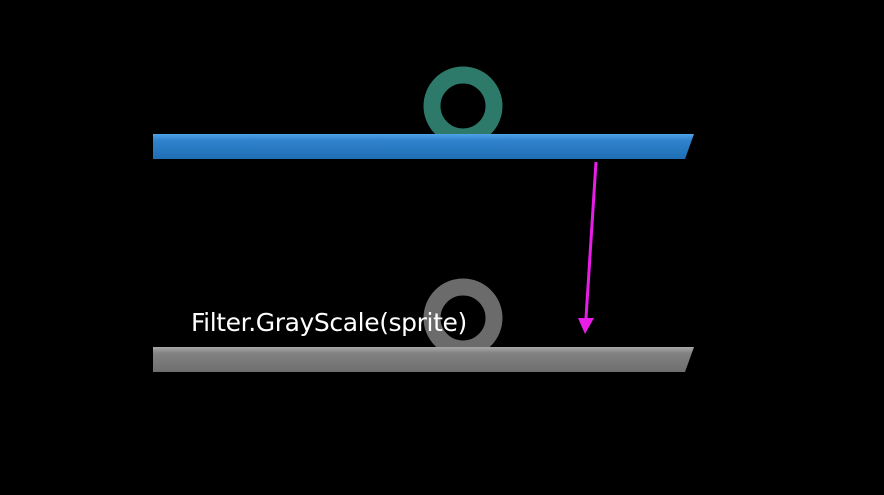  I want to click on original-ring, so click(463, 106).